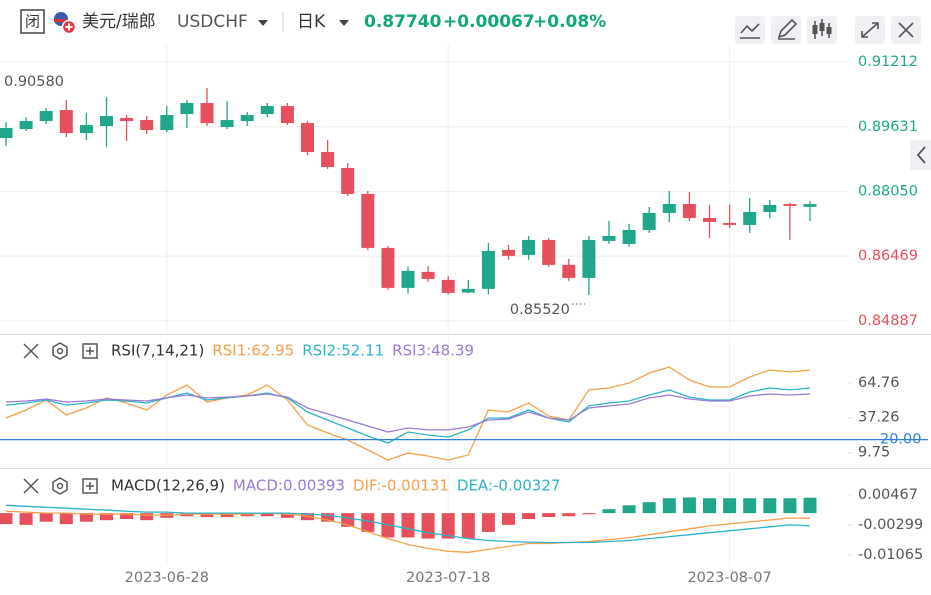  I want to click on y-tick-label: -0.01065, so click(890, 555).